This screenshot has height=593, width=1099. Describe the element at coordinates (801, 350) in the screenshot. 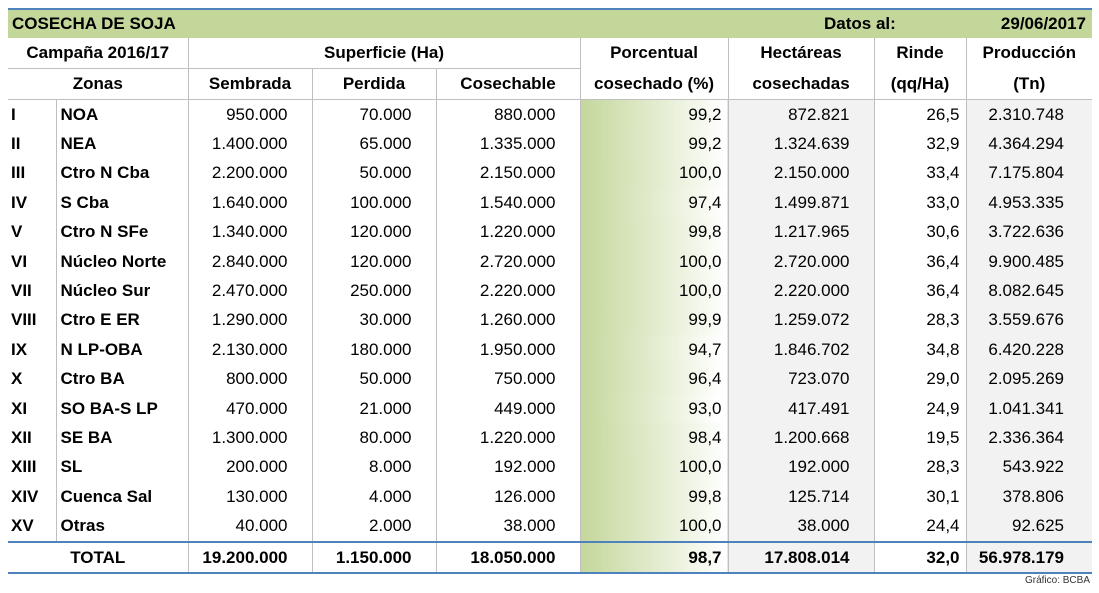

I see `hectareas-cell: 1.846.702` at that location.